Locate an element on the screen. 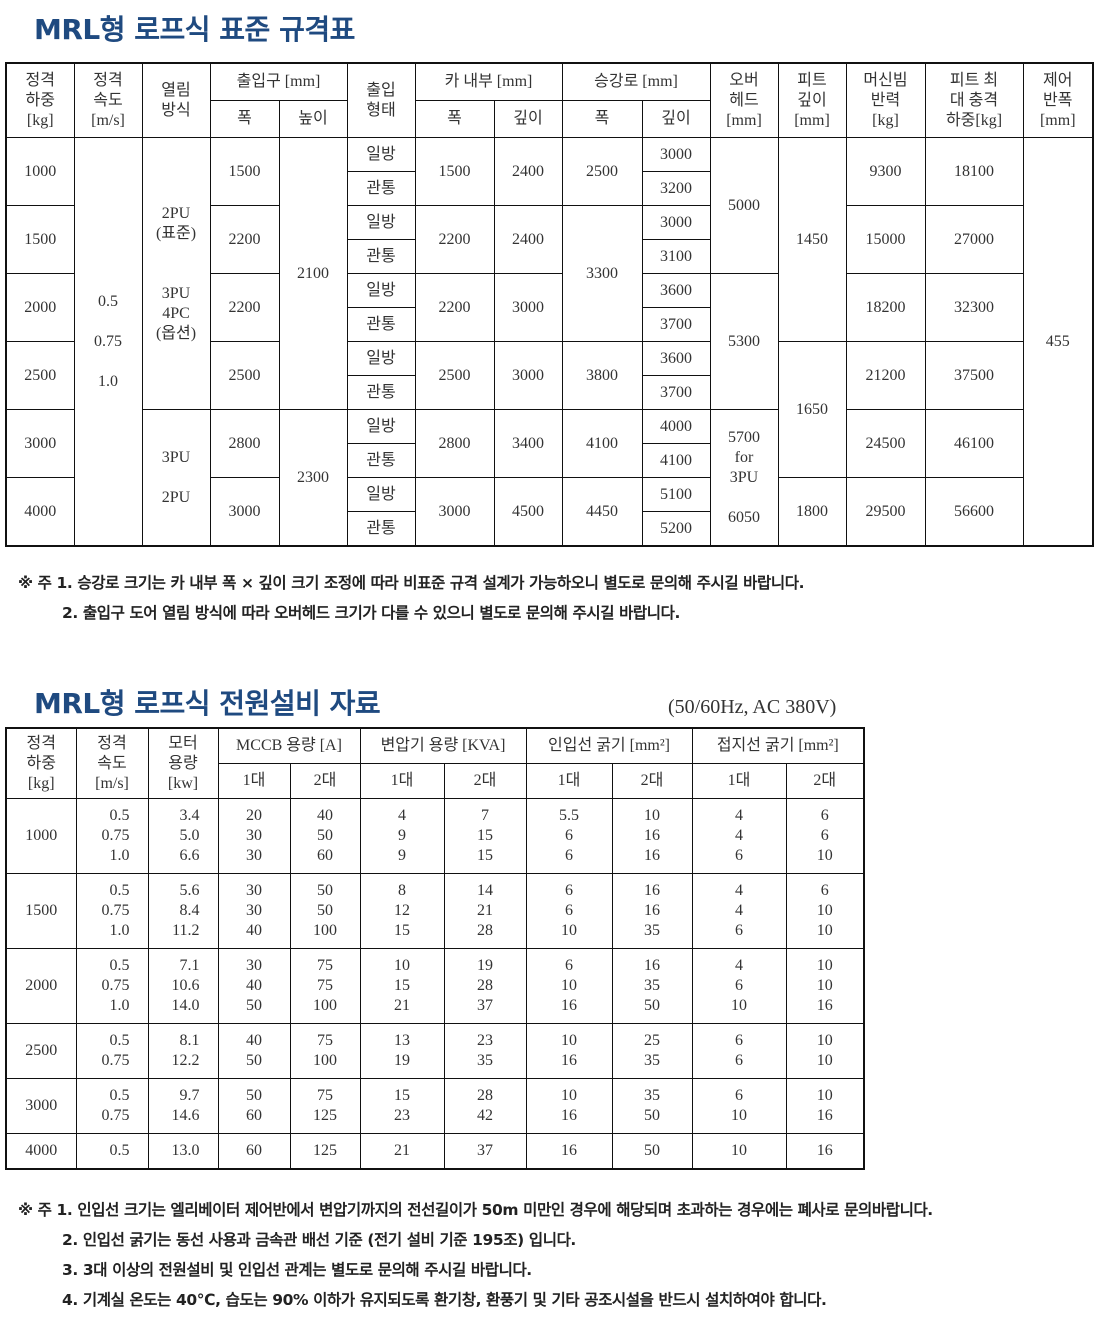  cell-ground-2: 10 10 16 is located at coordinates (825, 986).